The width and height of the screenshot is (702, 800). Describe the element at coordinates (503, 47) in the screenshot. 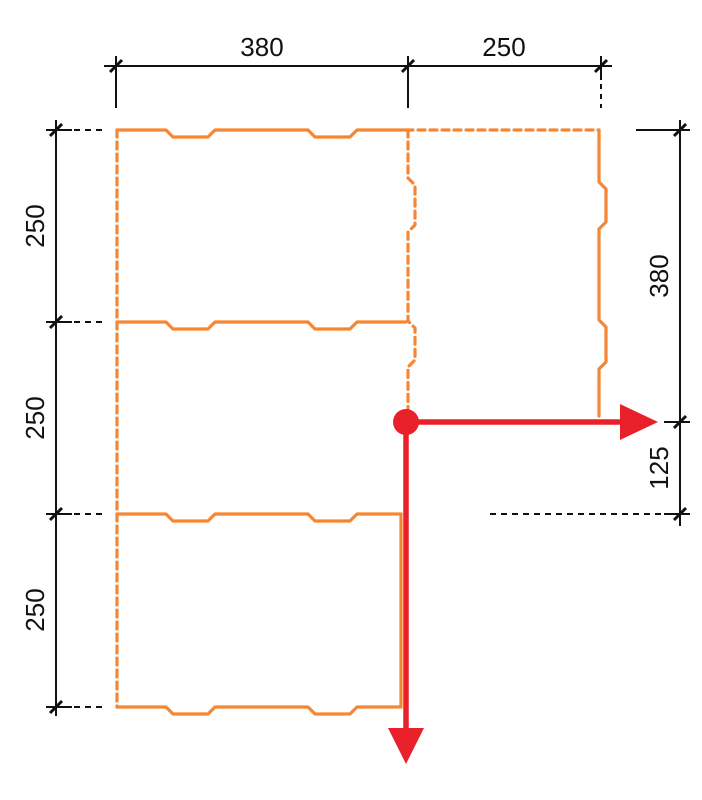

I see `dimension-label-top-right: 250` at that location.